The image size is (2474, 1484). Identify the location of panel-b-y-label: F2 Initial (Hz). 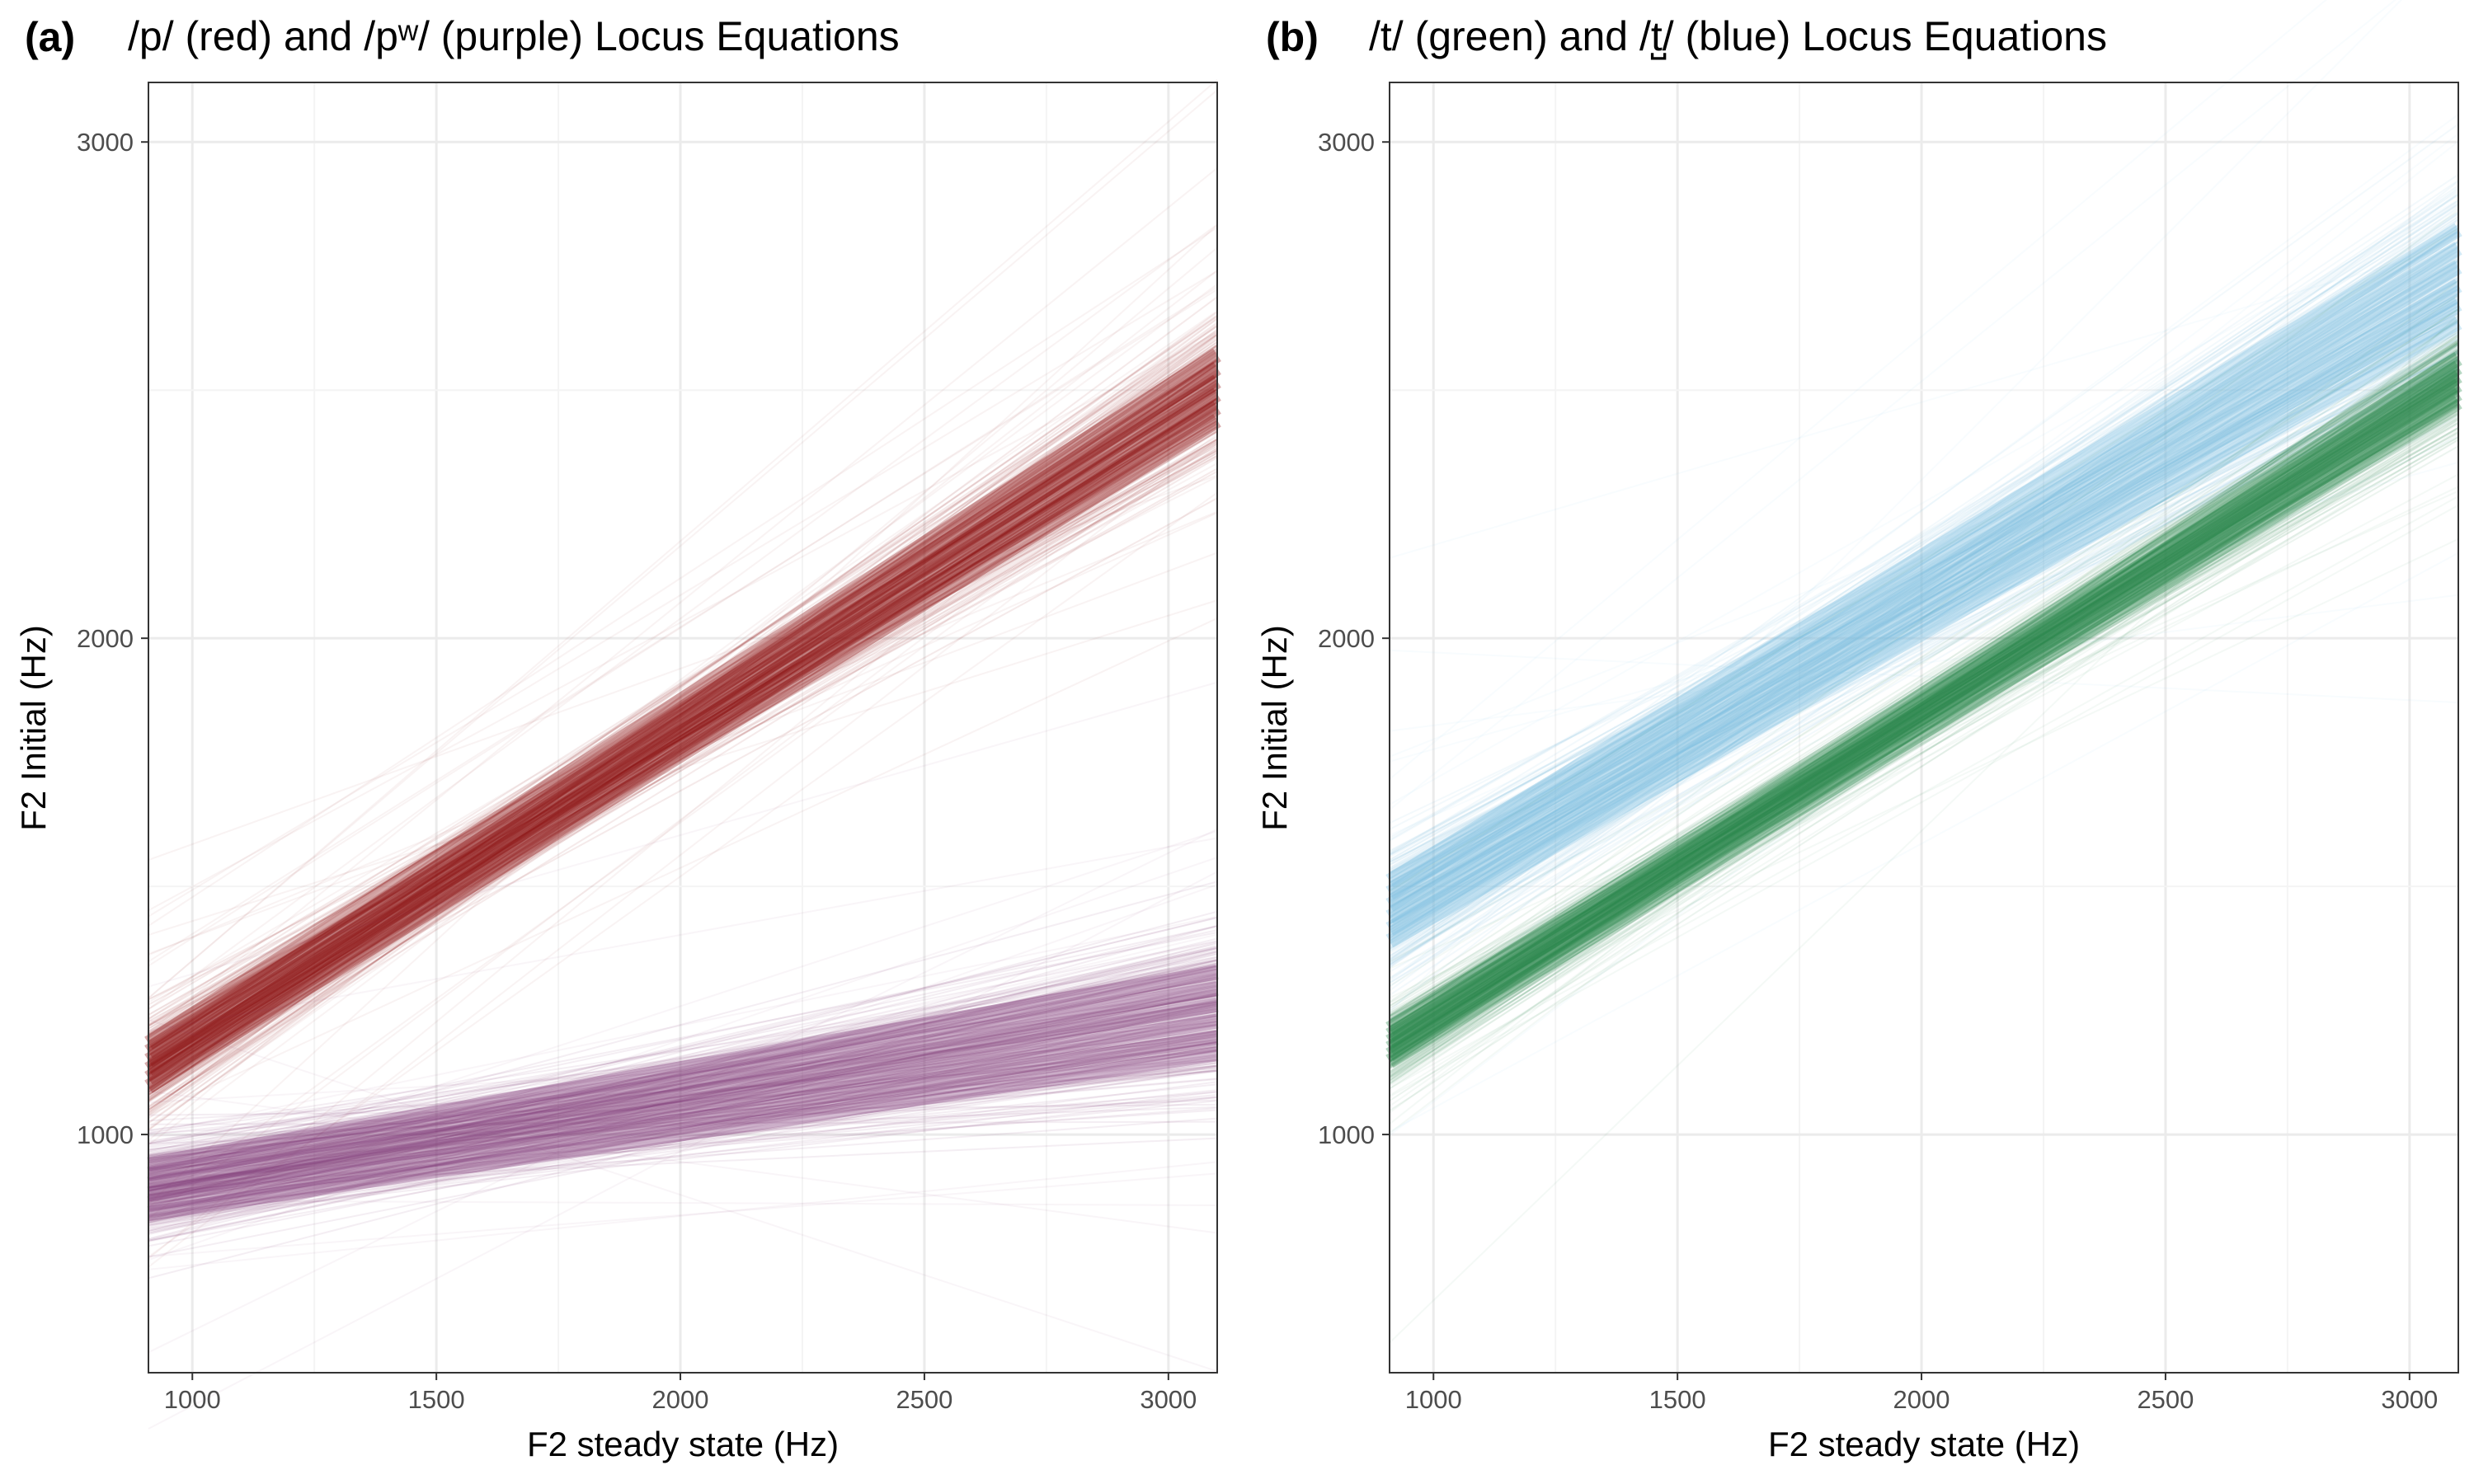
(1274, 728).